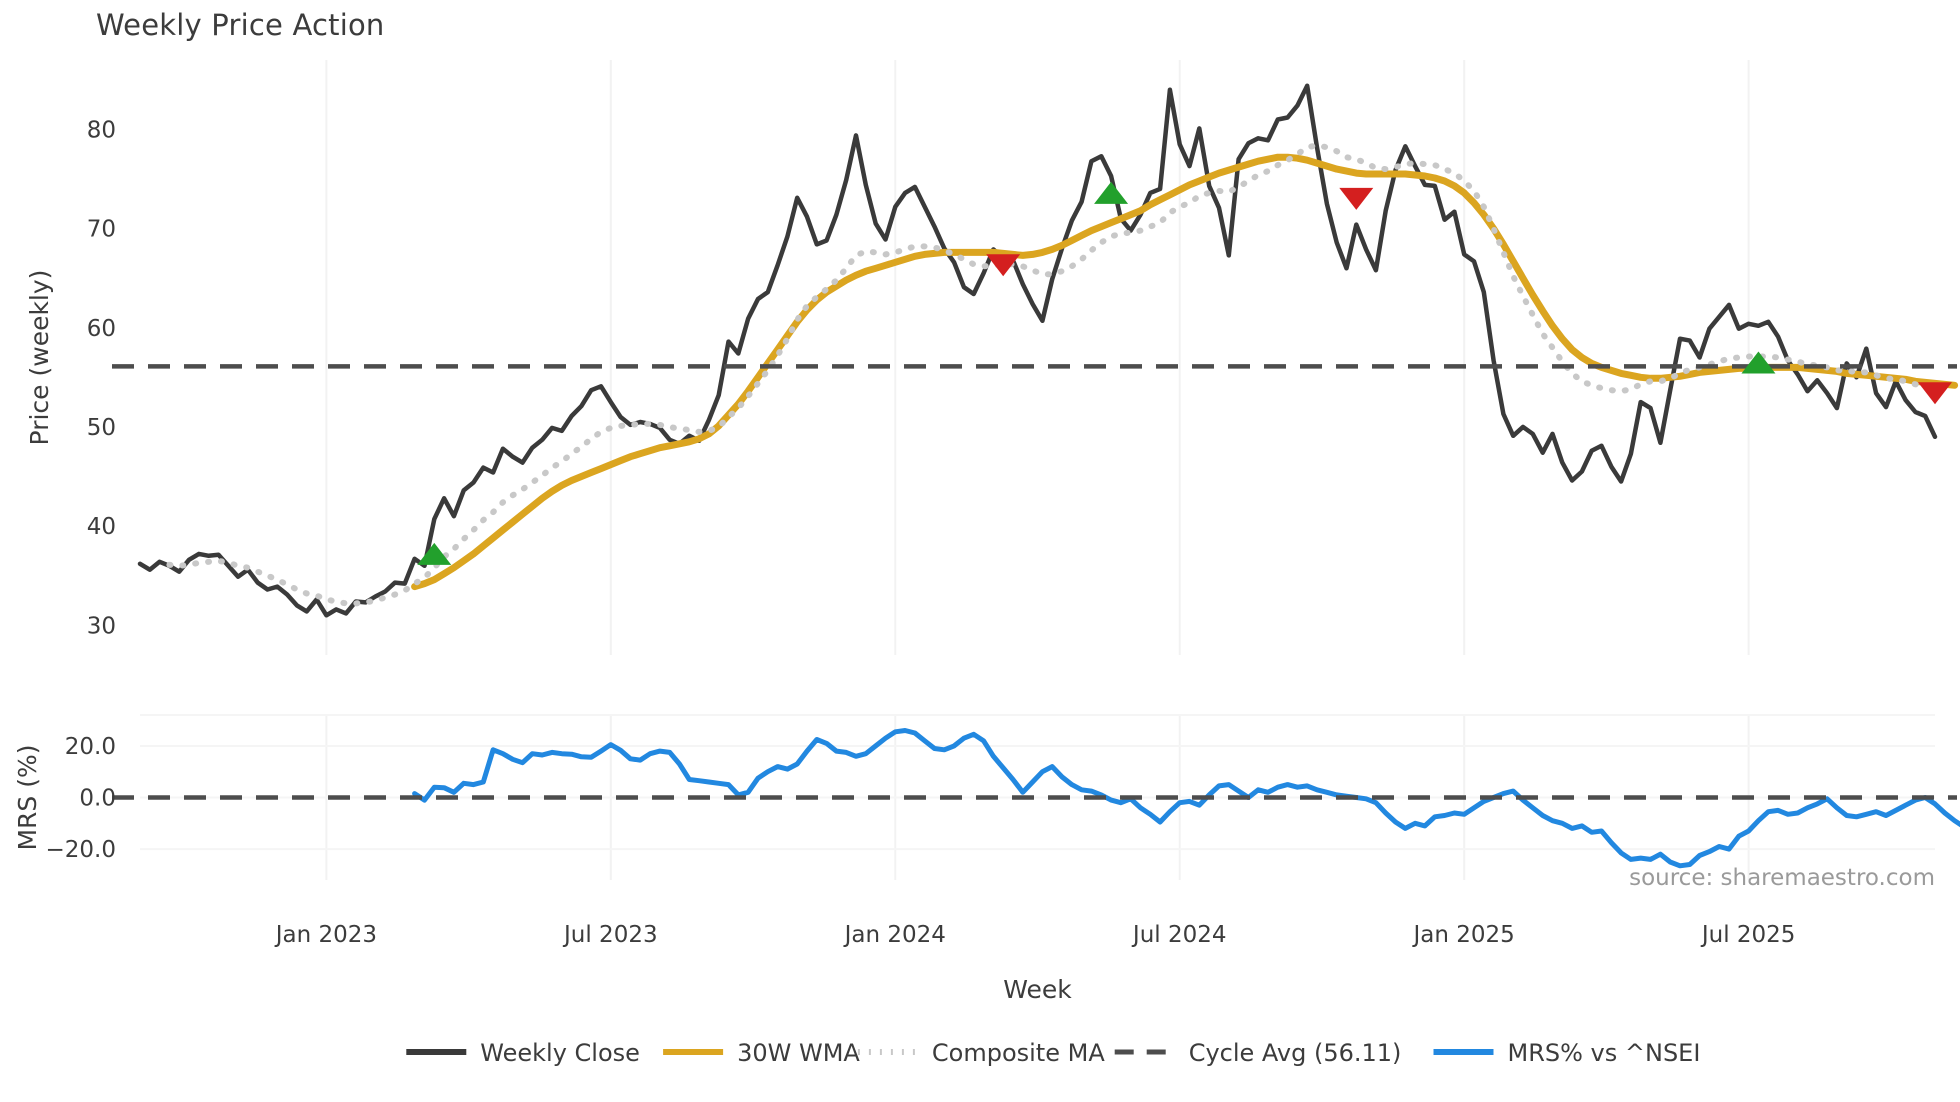 The image size is (1960, 1102). I want to click on price-y-tick-label: 70, so click(101, 230).